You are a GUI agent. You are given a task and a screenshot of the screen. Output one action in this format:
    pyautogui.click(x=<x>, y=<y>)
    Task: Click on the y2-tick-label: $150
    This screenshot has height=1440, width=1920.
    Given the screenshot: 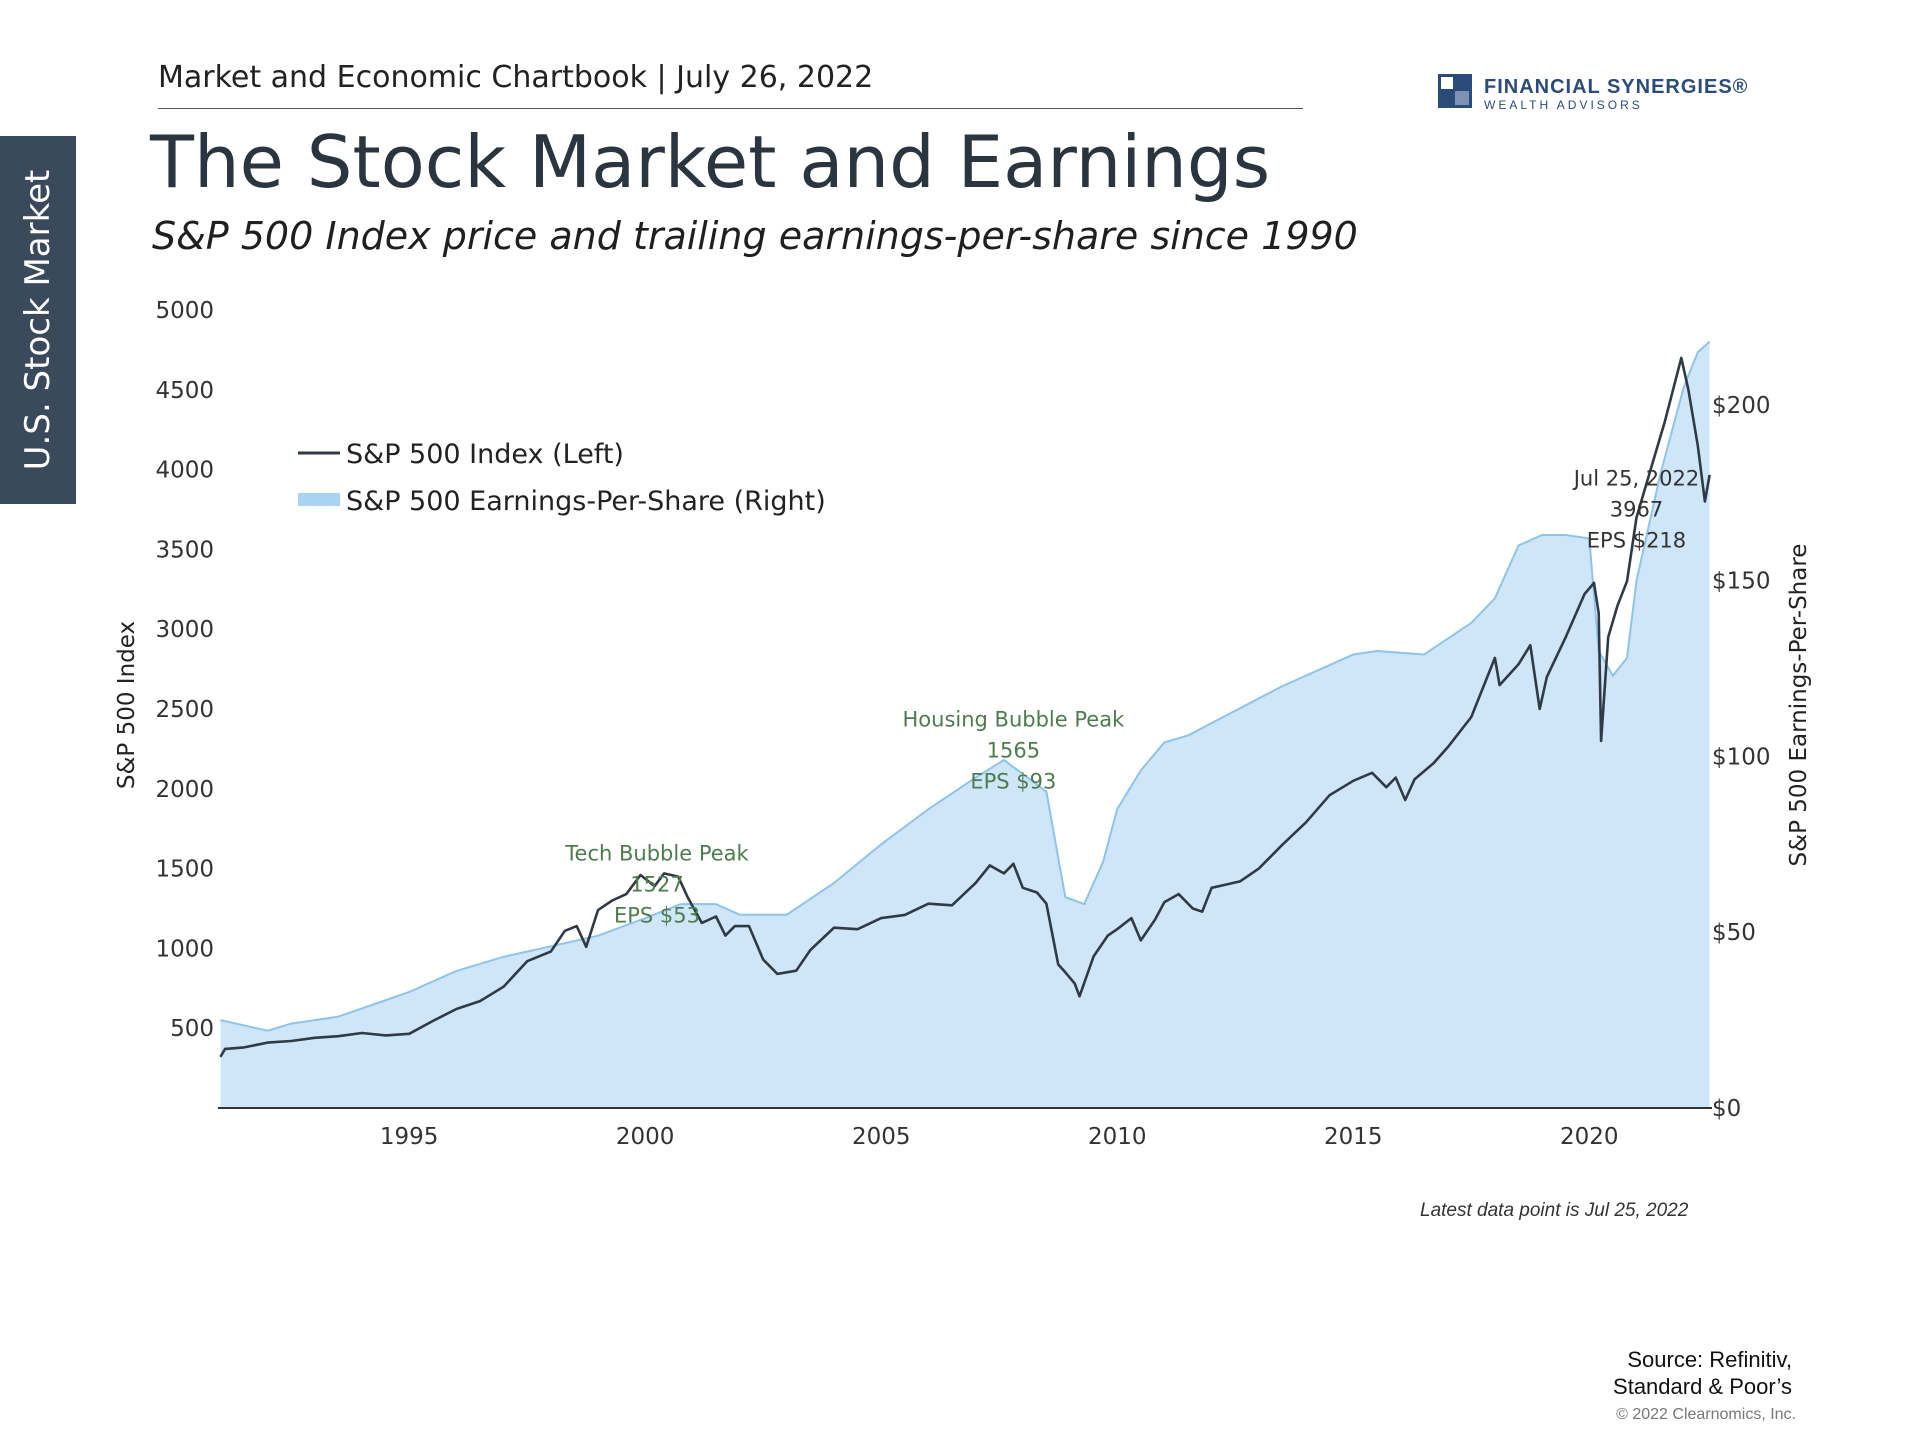 What is the action you would take?
    pyautogui.click(x=1741, y=582)
    